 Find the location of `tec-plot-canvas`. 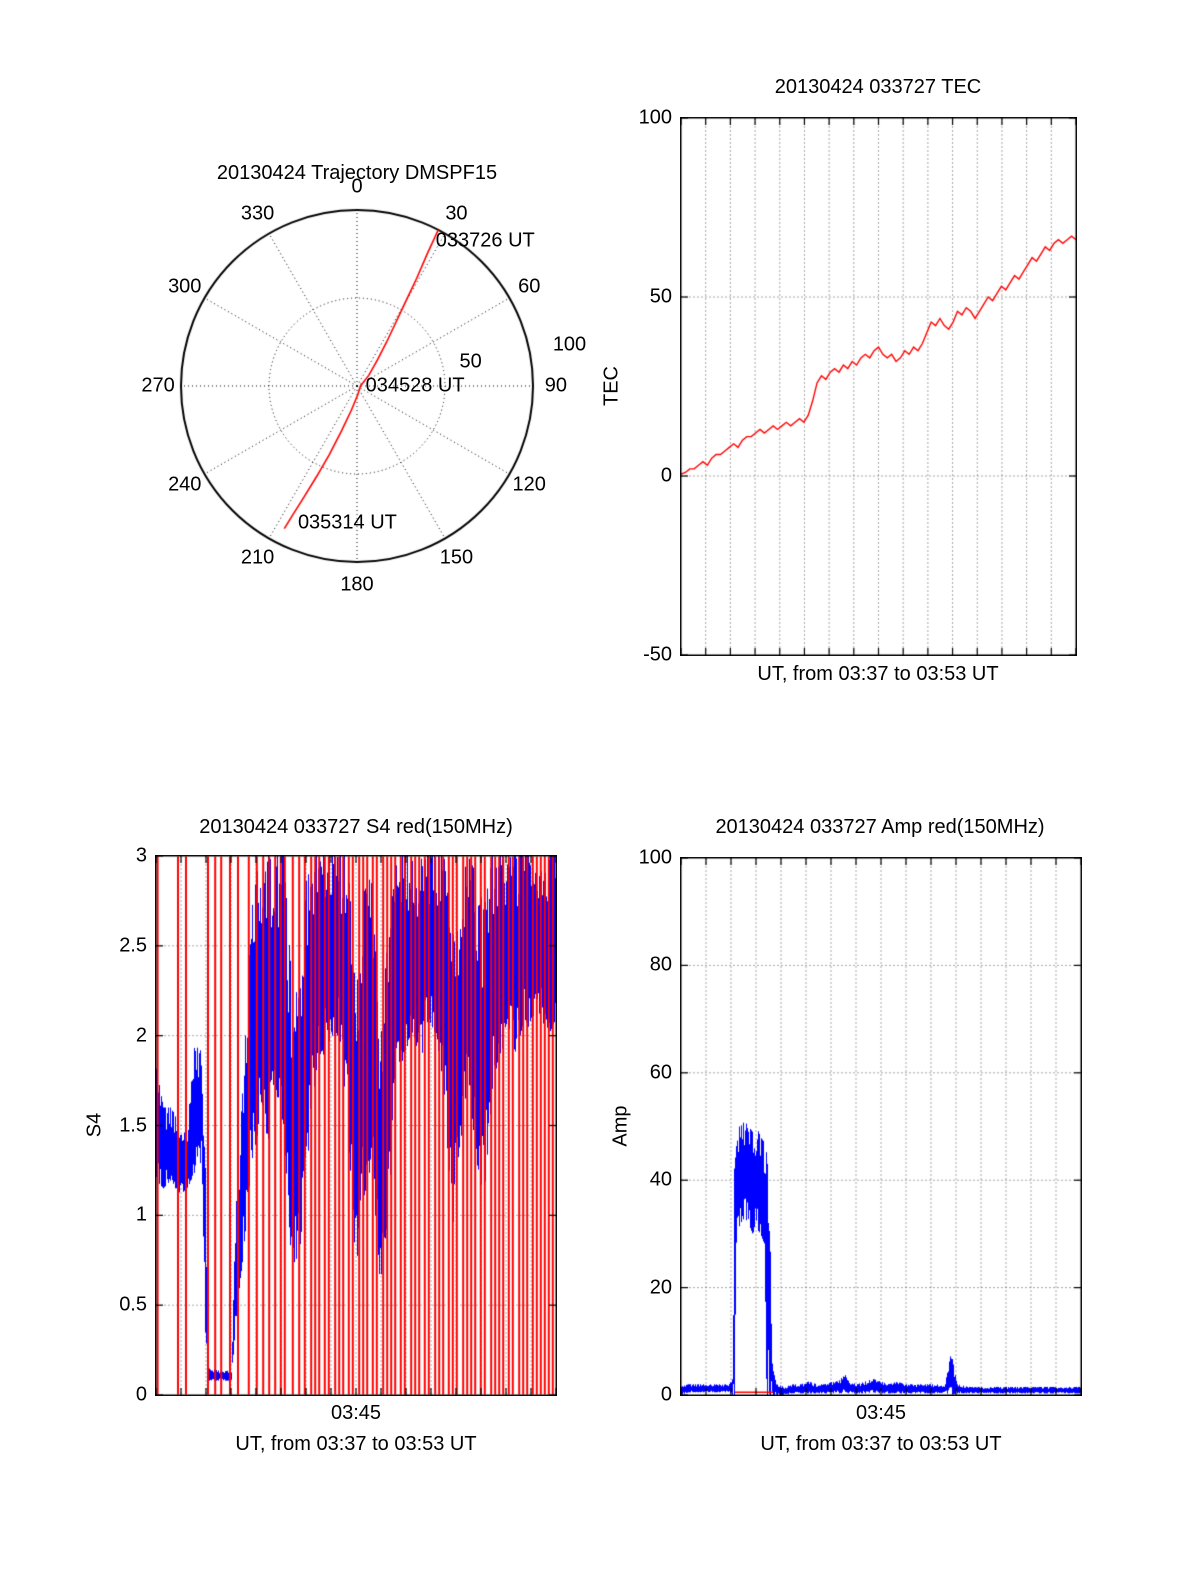

tec-plot-canvas is located at coordinates (878, 386).